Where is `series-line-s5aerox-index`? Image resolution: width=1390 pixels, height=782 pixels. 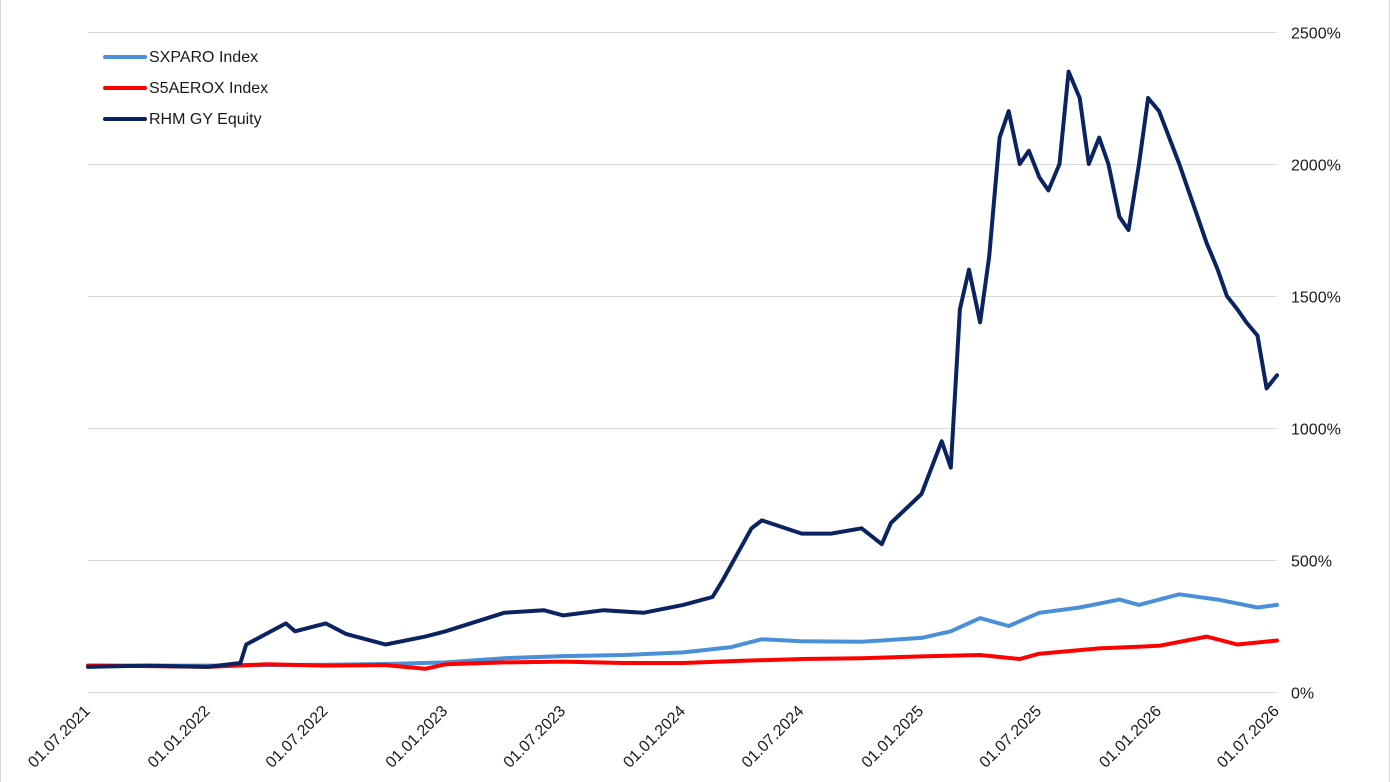 series-line-s5aerox-index is located at coordinates (682, 652).